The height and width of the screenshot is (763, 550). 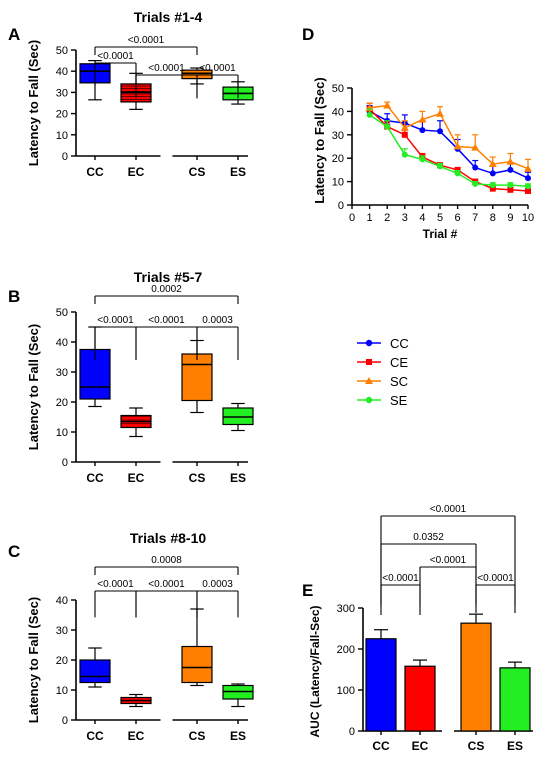 I want to click on comparison-bracket-label: 0.0002, so click(x=166, y=289).